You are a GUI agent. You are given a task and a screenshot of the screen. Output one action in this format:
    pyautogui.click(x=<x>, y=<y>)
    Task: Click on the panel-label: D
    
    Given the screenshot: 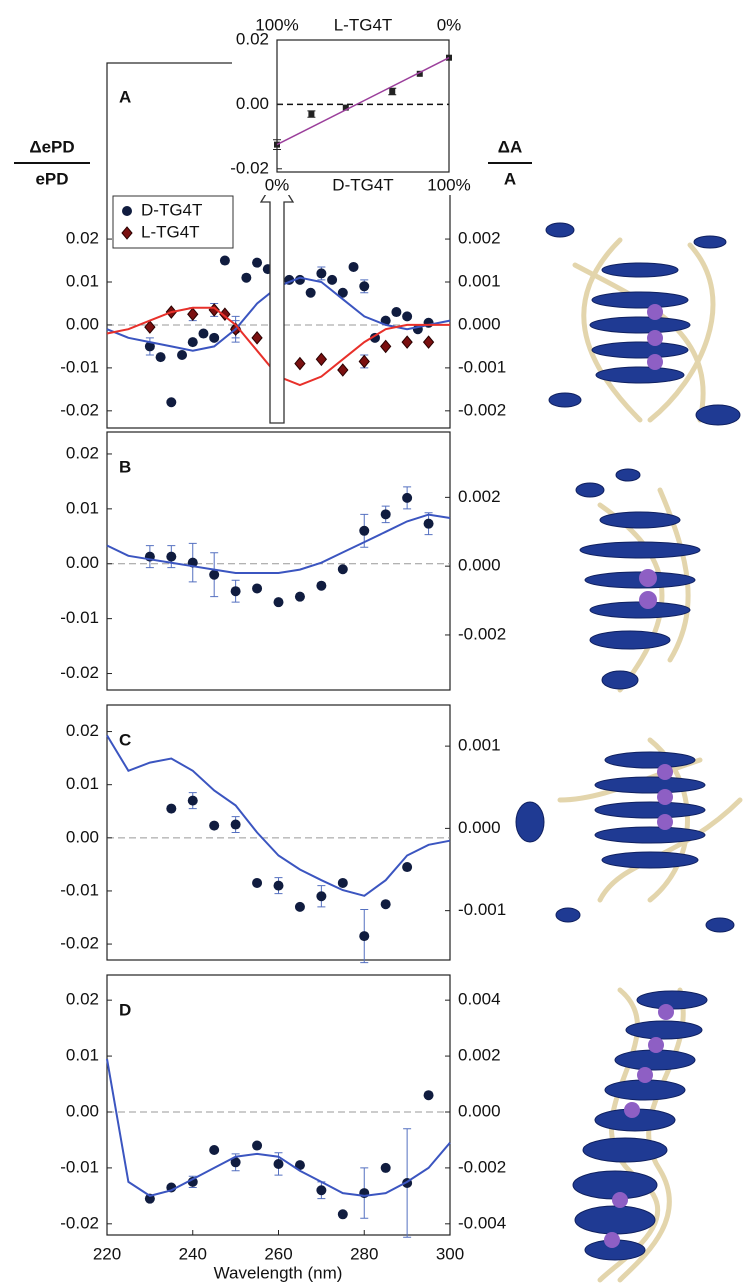 What is the action you would take?
    pyautogui.click(x=125, y=1009)
    